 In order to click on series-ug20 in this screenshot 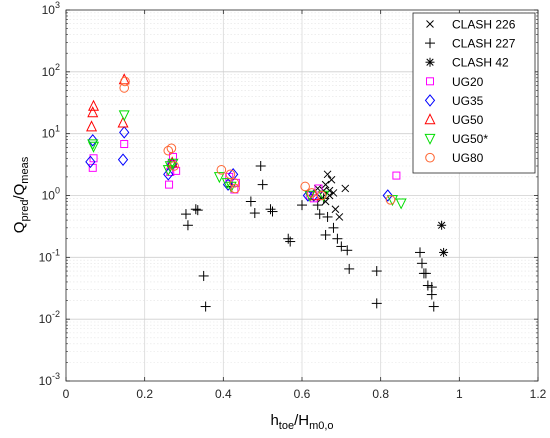, I will do `click(244, 171)`.